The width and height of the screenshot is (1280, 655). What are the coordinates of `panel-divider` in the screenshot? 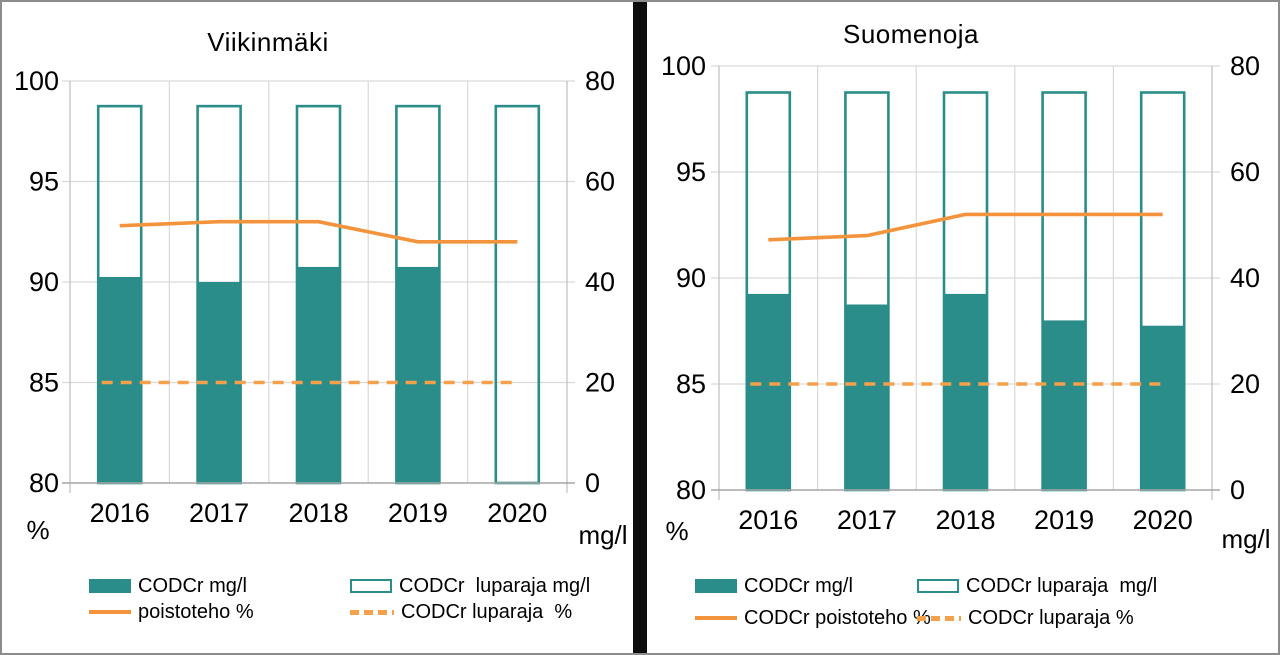 It's located at (640, 327).